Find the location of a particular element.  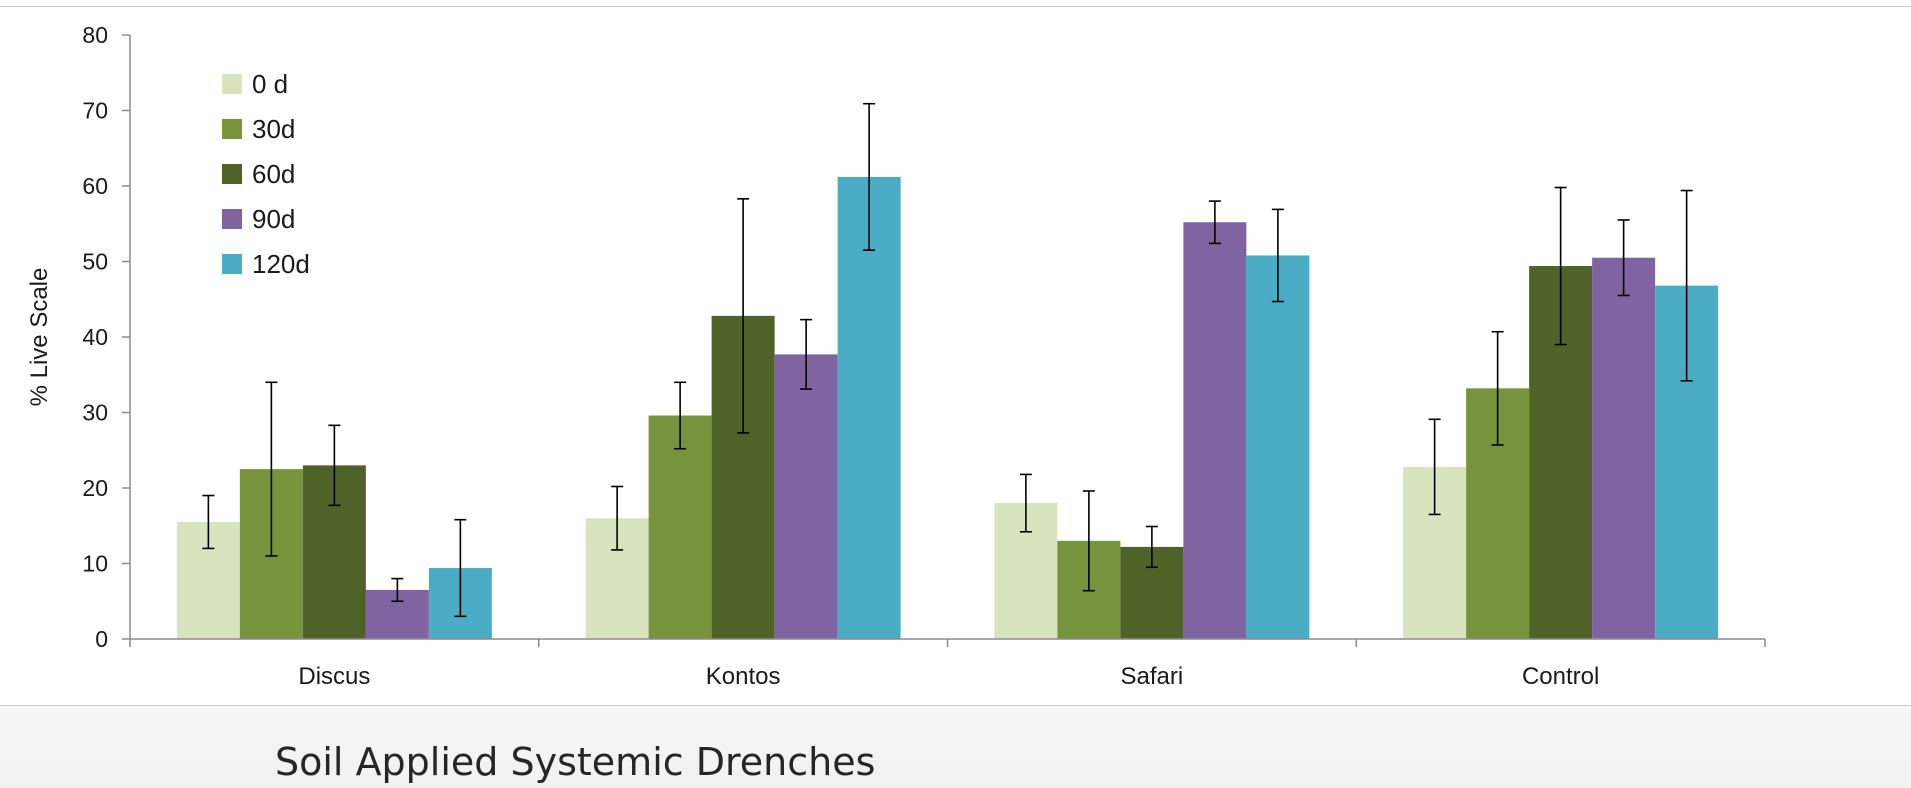

y-tick-label: 50 is located at coordinates (95, 262).